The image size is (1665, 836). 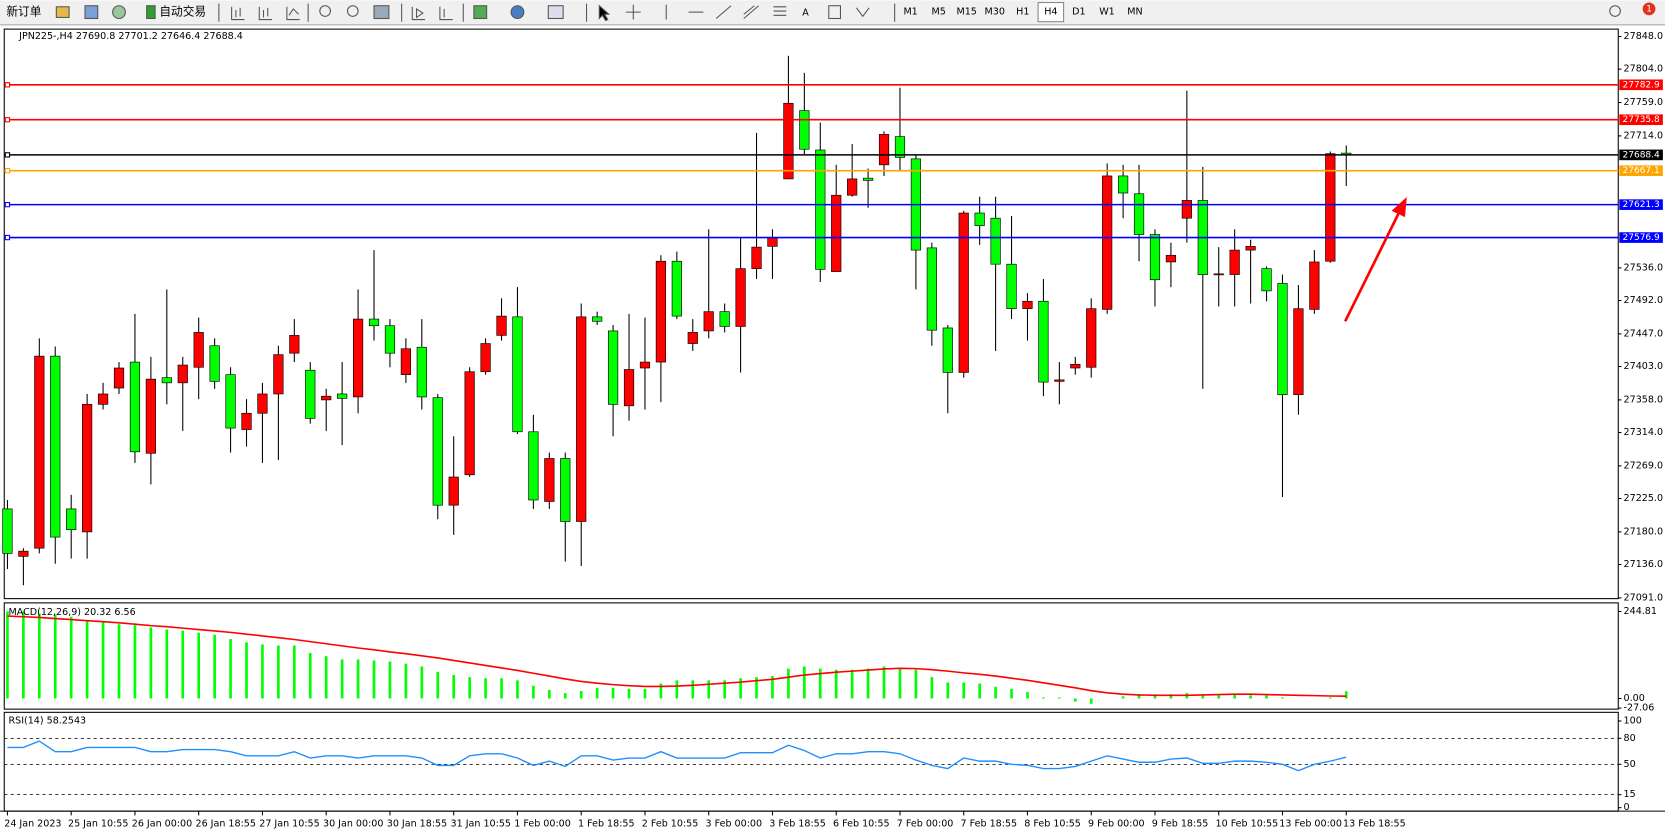 What do you see at coordinates (1643, 531) in the screenshot?
I see `y-tick-label: 27180.0` at bounding box center [1643, 531].